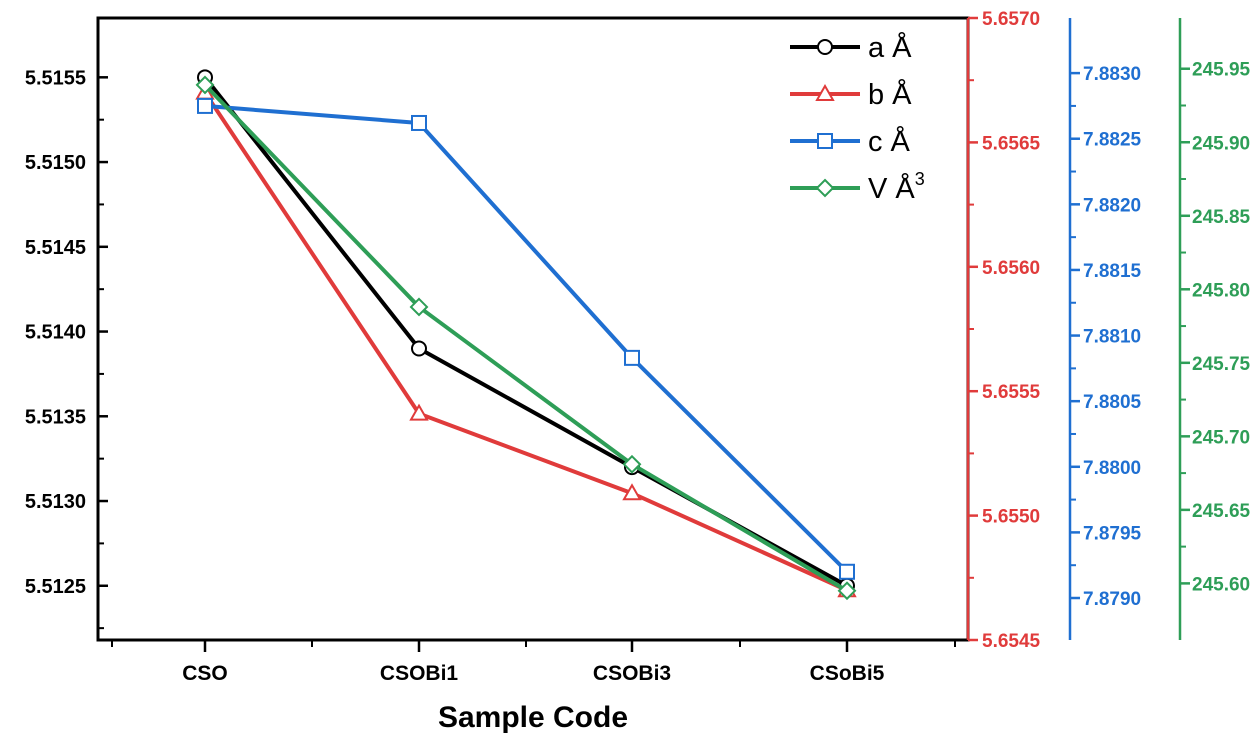 The height and width of the screenshot is (735, 1257). Describe the element at coordinates (889, 141) in the screenshot. I see `legend-c-label: c Å` at that location.